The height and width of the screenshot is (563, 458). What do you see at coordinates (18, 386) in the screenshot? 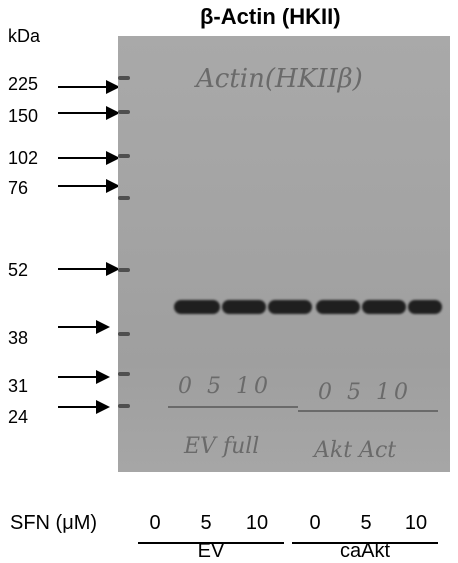
I see `marker-label-31: 31` at bounding box center [18, 386].